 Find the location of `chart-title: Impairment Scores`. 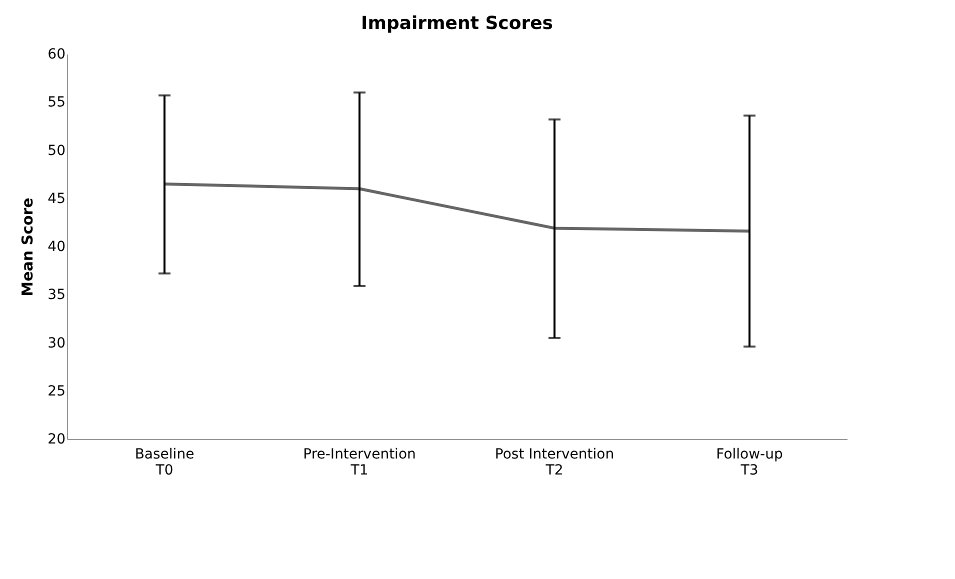

chart-title: Impairment Scores is located at coordinates (457, 23).